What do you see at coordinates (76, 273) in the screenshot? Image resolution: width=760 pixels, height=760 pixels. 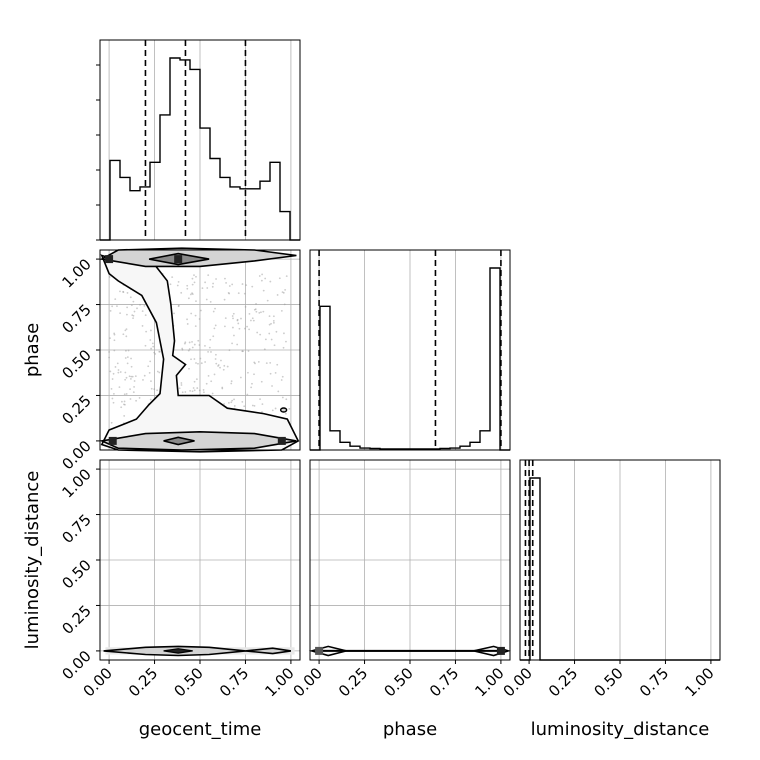 I see `ytick-label-phase-4: 1.00` at bounding box center [76, 273].